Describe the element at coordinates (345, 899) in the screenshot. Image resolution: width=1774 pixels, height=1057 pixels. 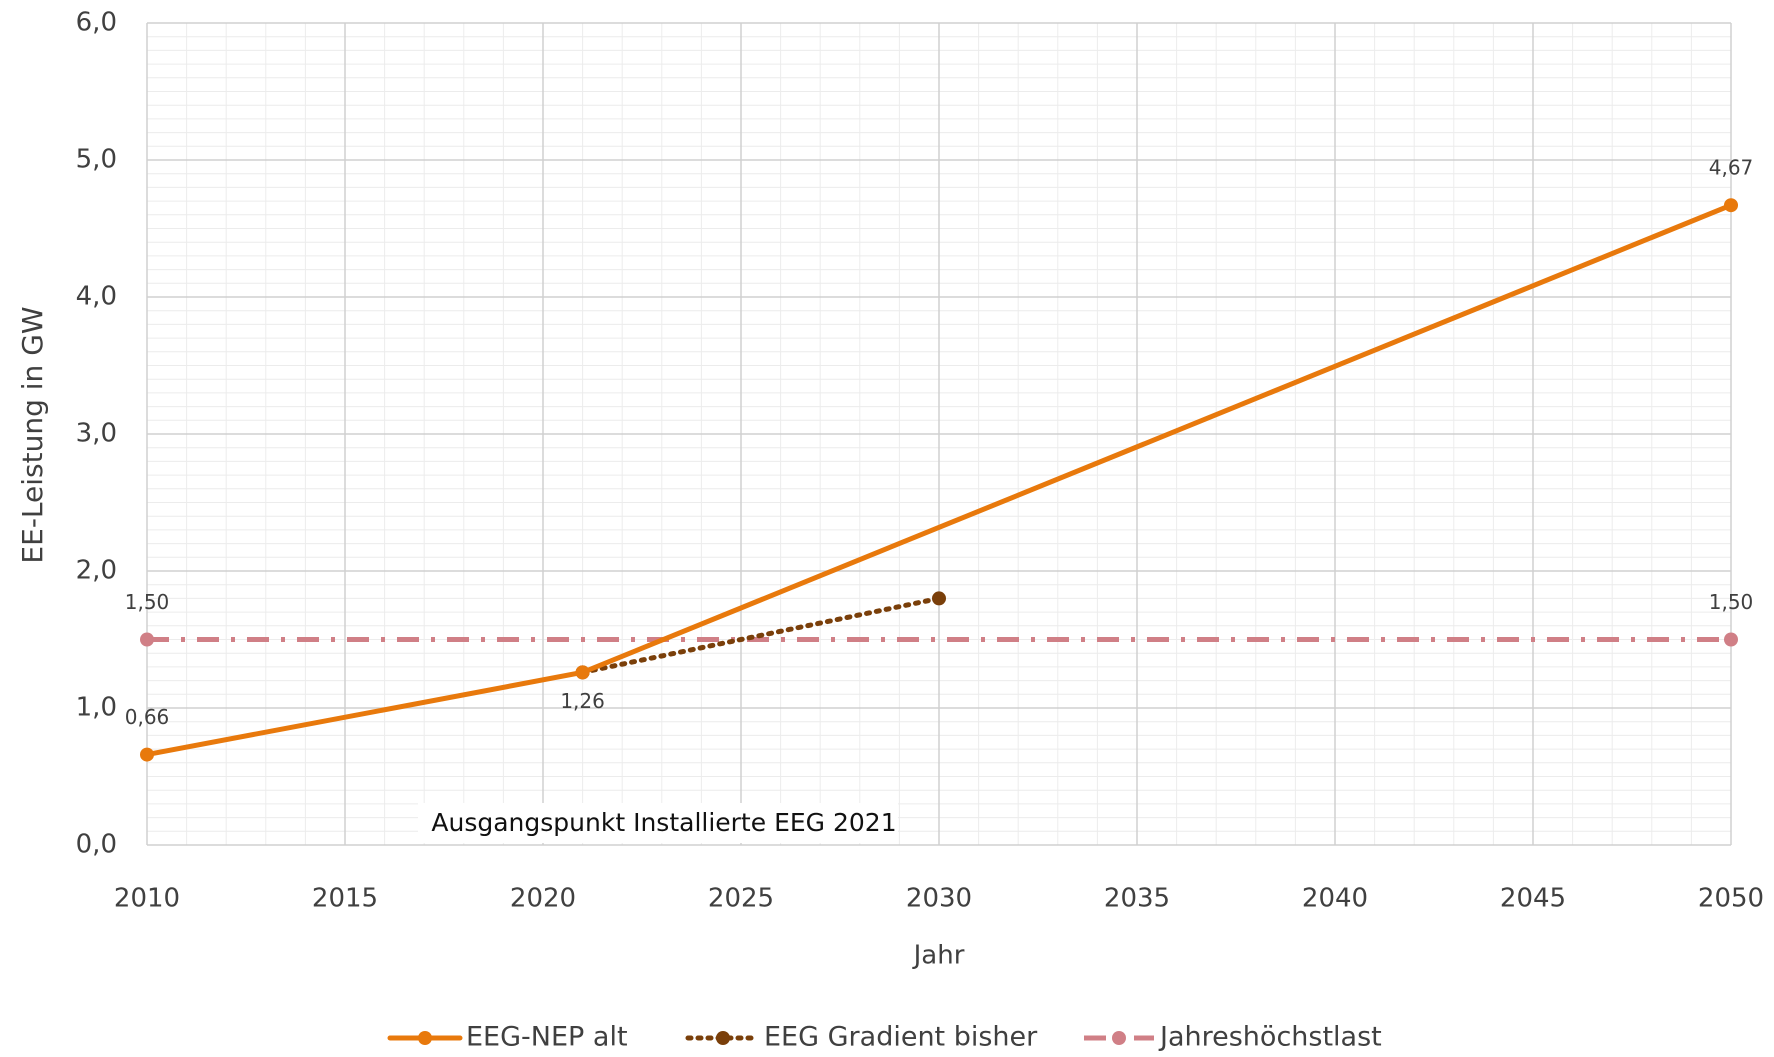
I see `x-tick-label: 2015` at that location.